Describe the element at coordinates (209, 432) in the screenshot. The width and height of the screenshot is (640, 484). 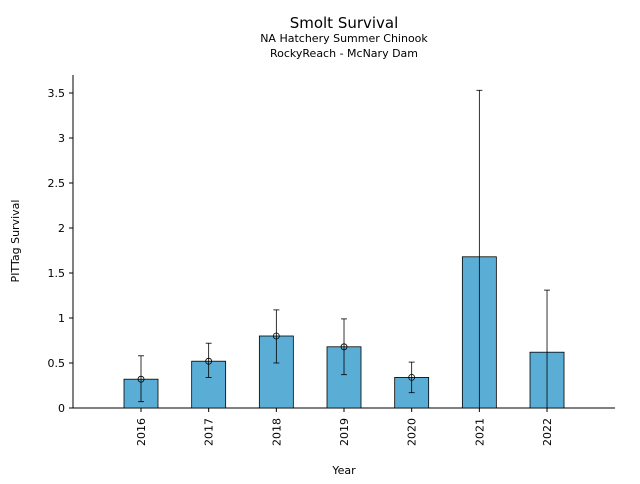
I see `x-tick-label-2017: 2017` at that location.